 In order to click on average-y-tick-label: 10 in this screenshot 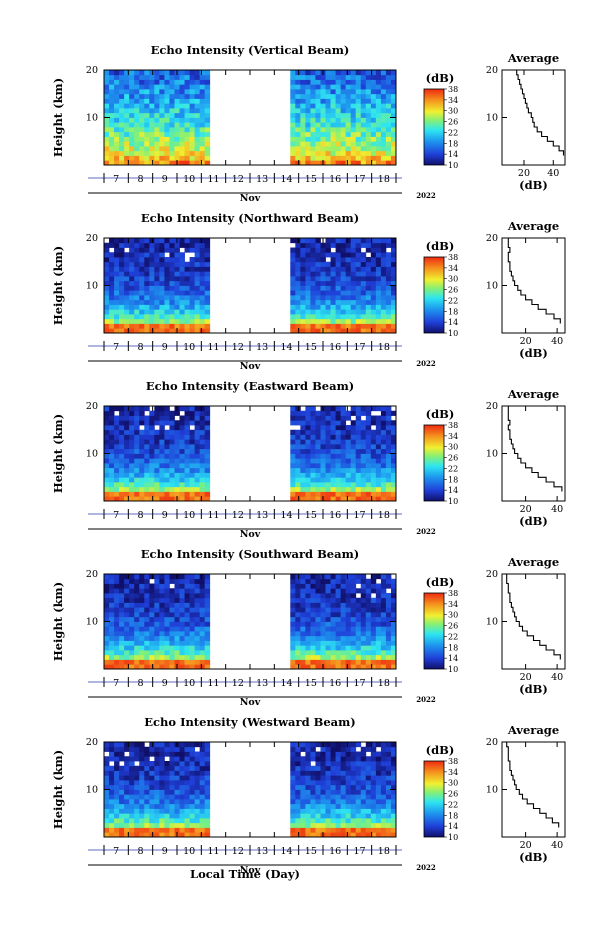, I will do `click(492, 286)`.